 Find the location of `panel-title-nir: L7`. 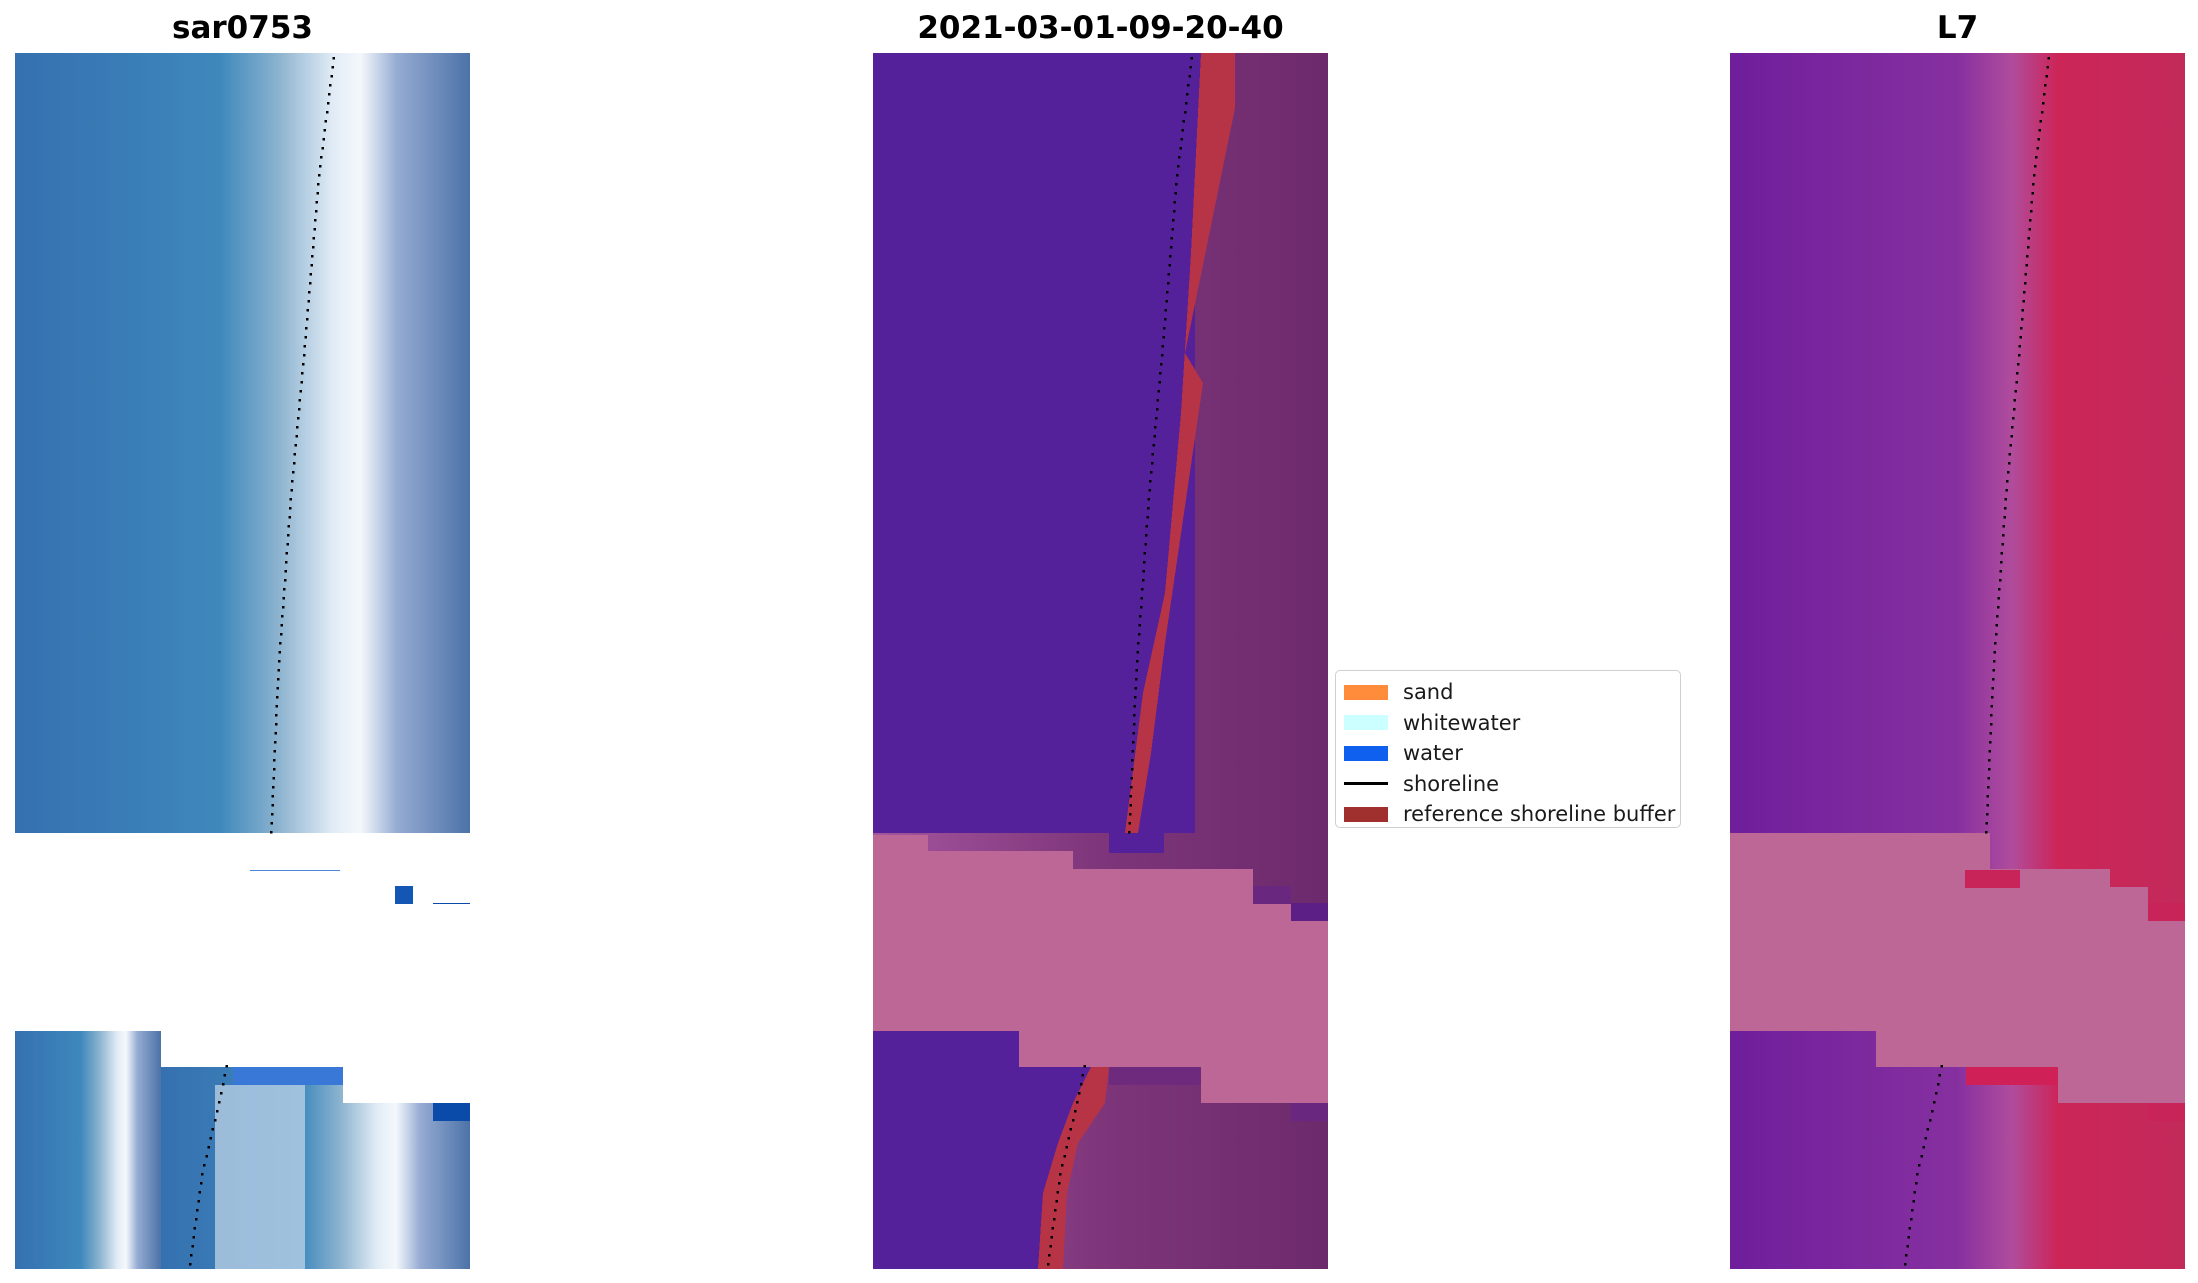

panel-title-nir: L7 is located at coordinates (1957, 28).